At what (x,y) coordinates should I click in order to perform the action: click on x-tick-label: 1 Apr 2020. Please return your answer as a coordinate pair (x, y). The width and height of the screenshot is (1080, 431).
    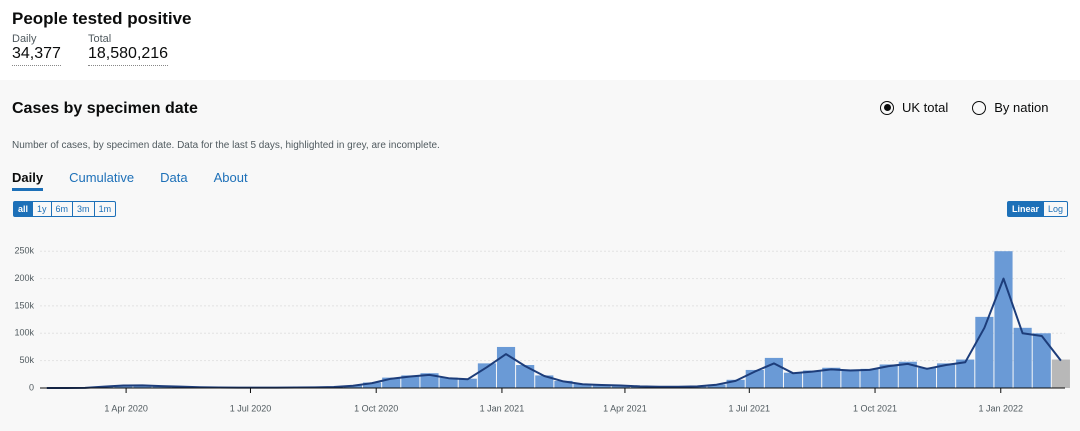
    Looking at the image, I should click on (126, 408).